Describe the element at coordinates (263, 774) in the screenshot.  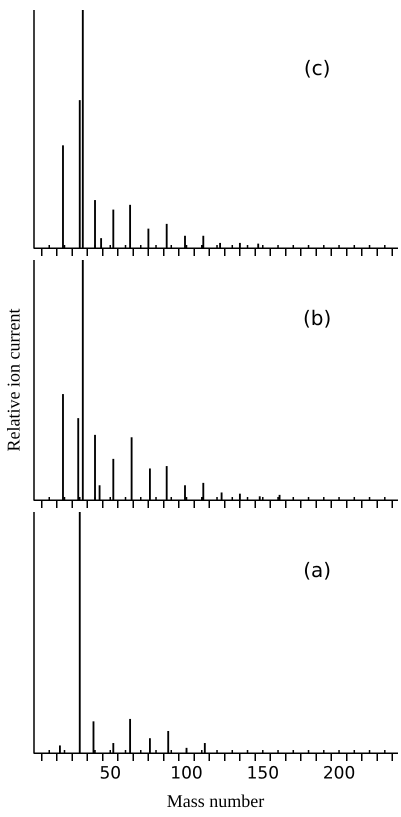
I see `x-tick-label: 150` at that location.